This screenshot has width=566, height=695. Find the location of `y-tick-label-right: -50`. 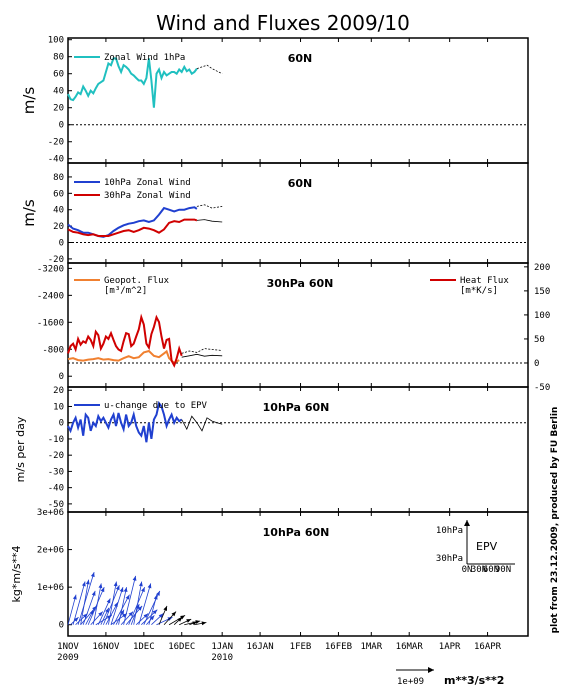

y-tick-label-right: -50 is located at coordinates (542, 388).